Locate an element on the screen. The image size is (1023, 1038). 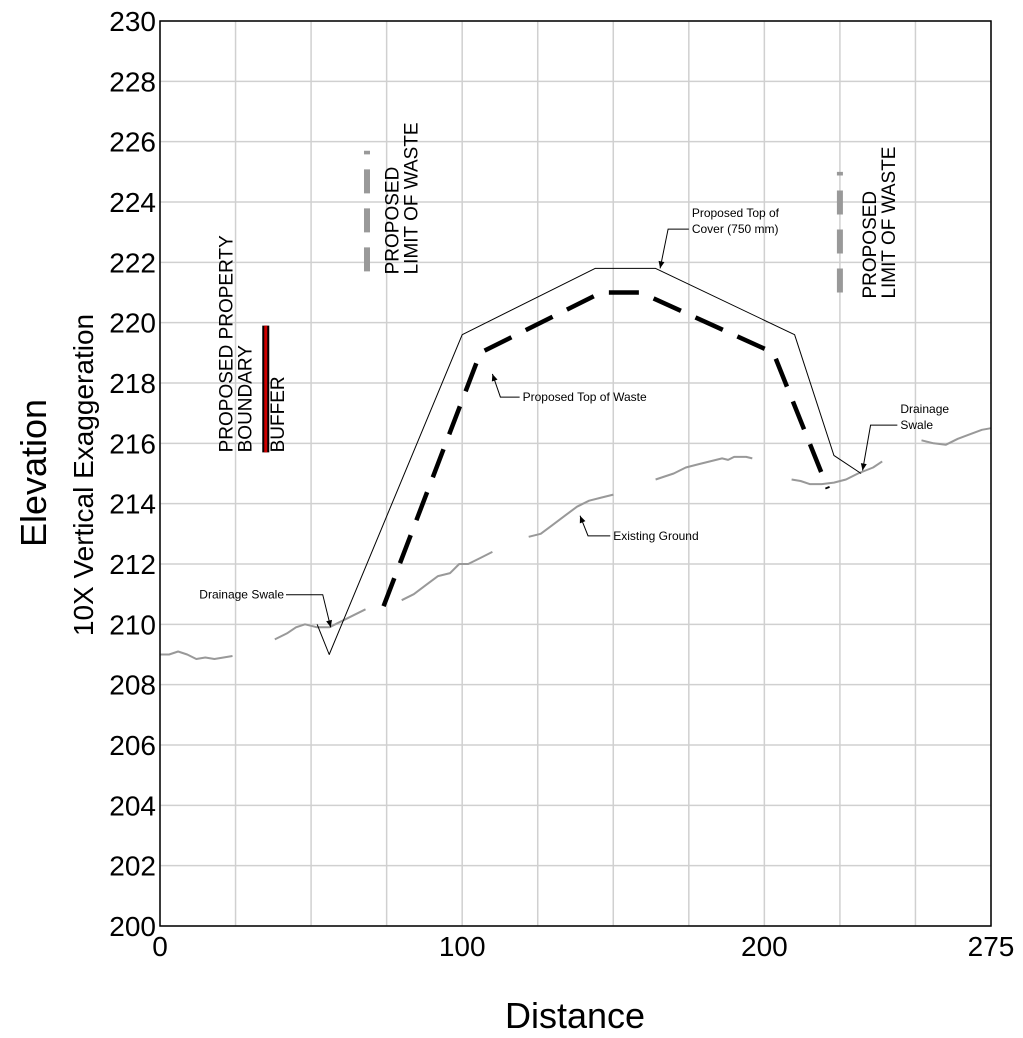
annotation-line: Cover (750 mm) is located at coordinates (735, 229).